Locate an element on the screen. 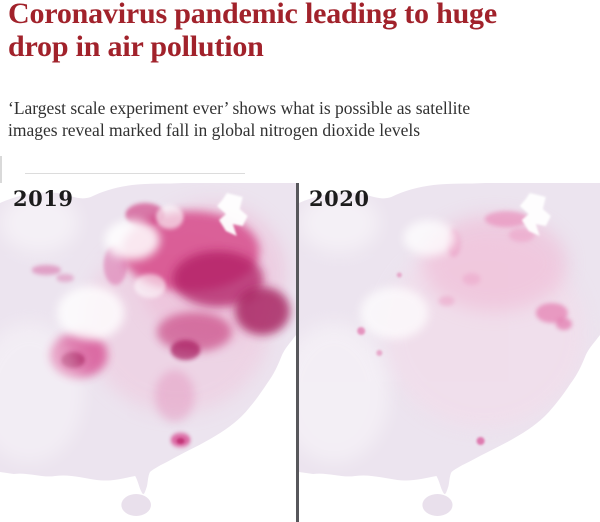 The image size is (600, 522). map-year-label-2020: 2020 is located at coordinates (339, 198).